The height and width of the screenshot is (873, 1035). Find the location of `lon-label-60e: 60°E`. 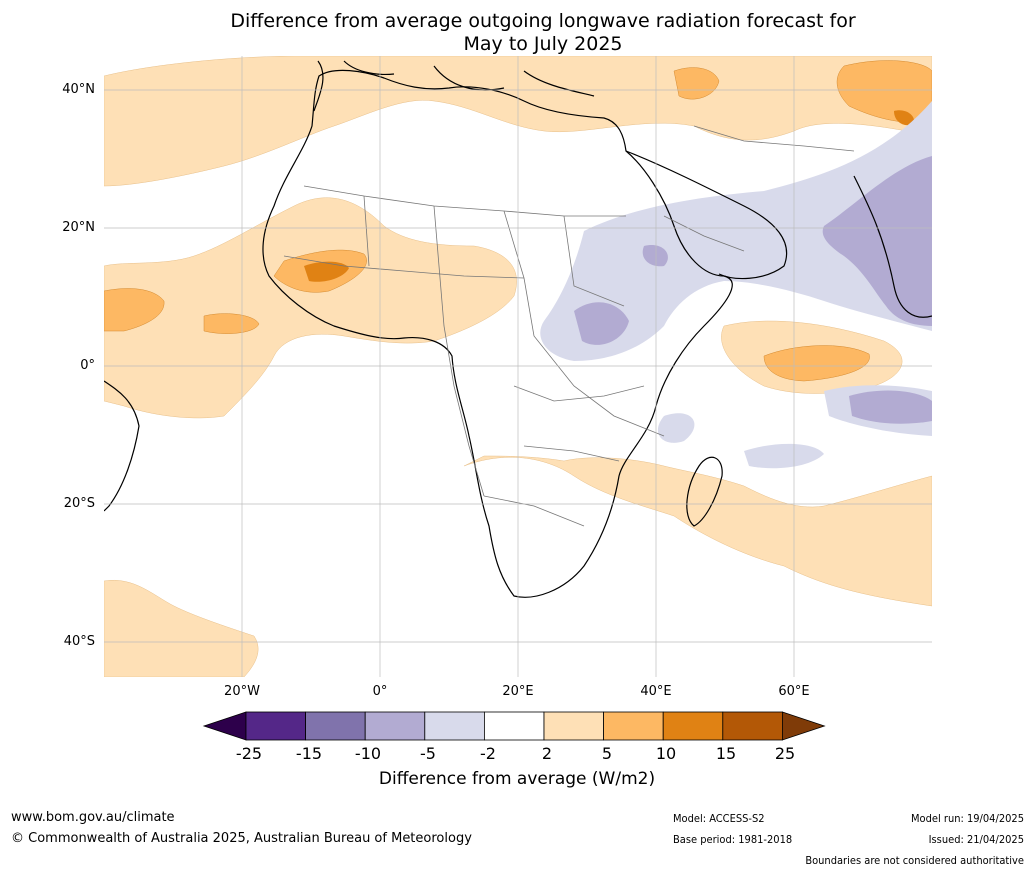

lon-label-60e: 60°E is located at coordinates (794, 691).